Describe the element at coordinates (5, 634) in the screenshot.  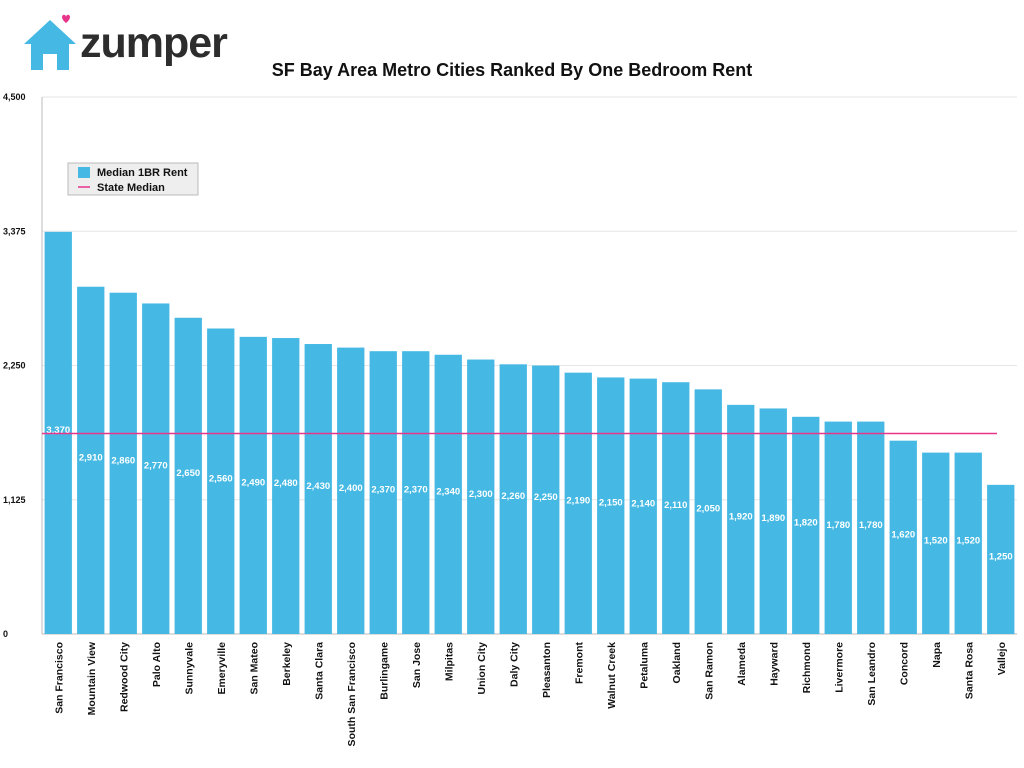
I see `y-tick-label: 0` at that location.